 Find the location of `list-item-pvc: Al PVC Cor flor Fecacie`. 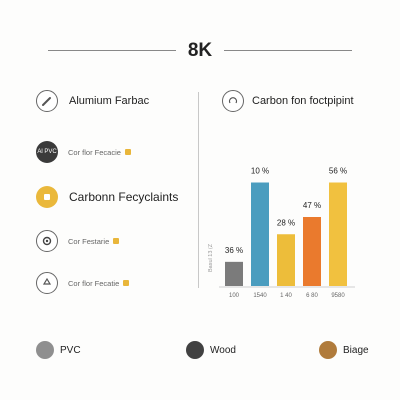

list-item-pvc: Al PVC Cor flor Fecacie is located at coordinates (83, 152).